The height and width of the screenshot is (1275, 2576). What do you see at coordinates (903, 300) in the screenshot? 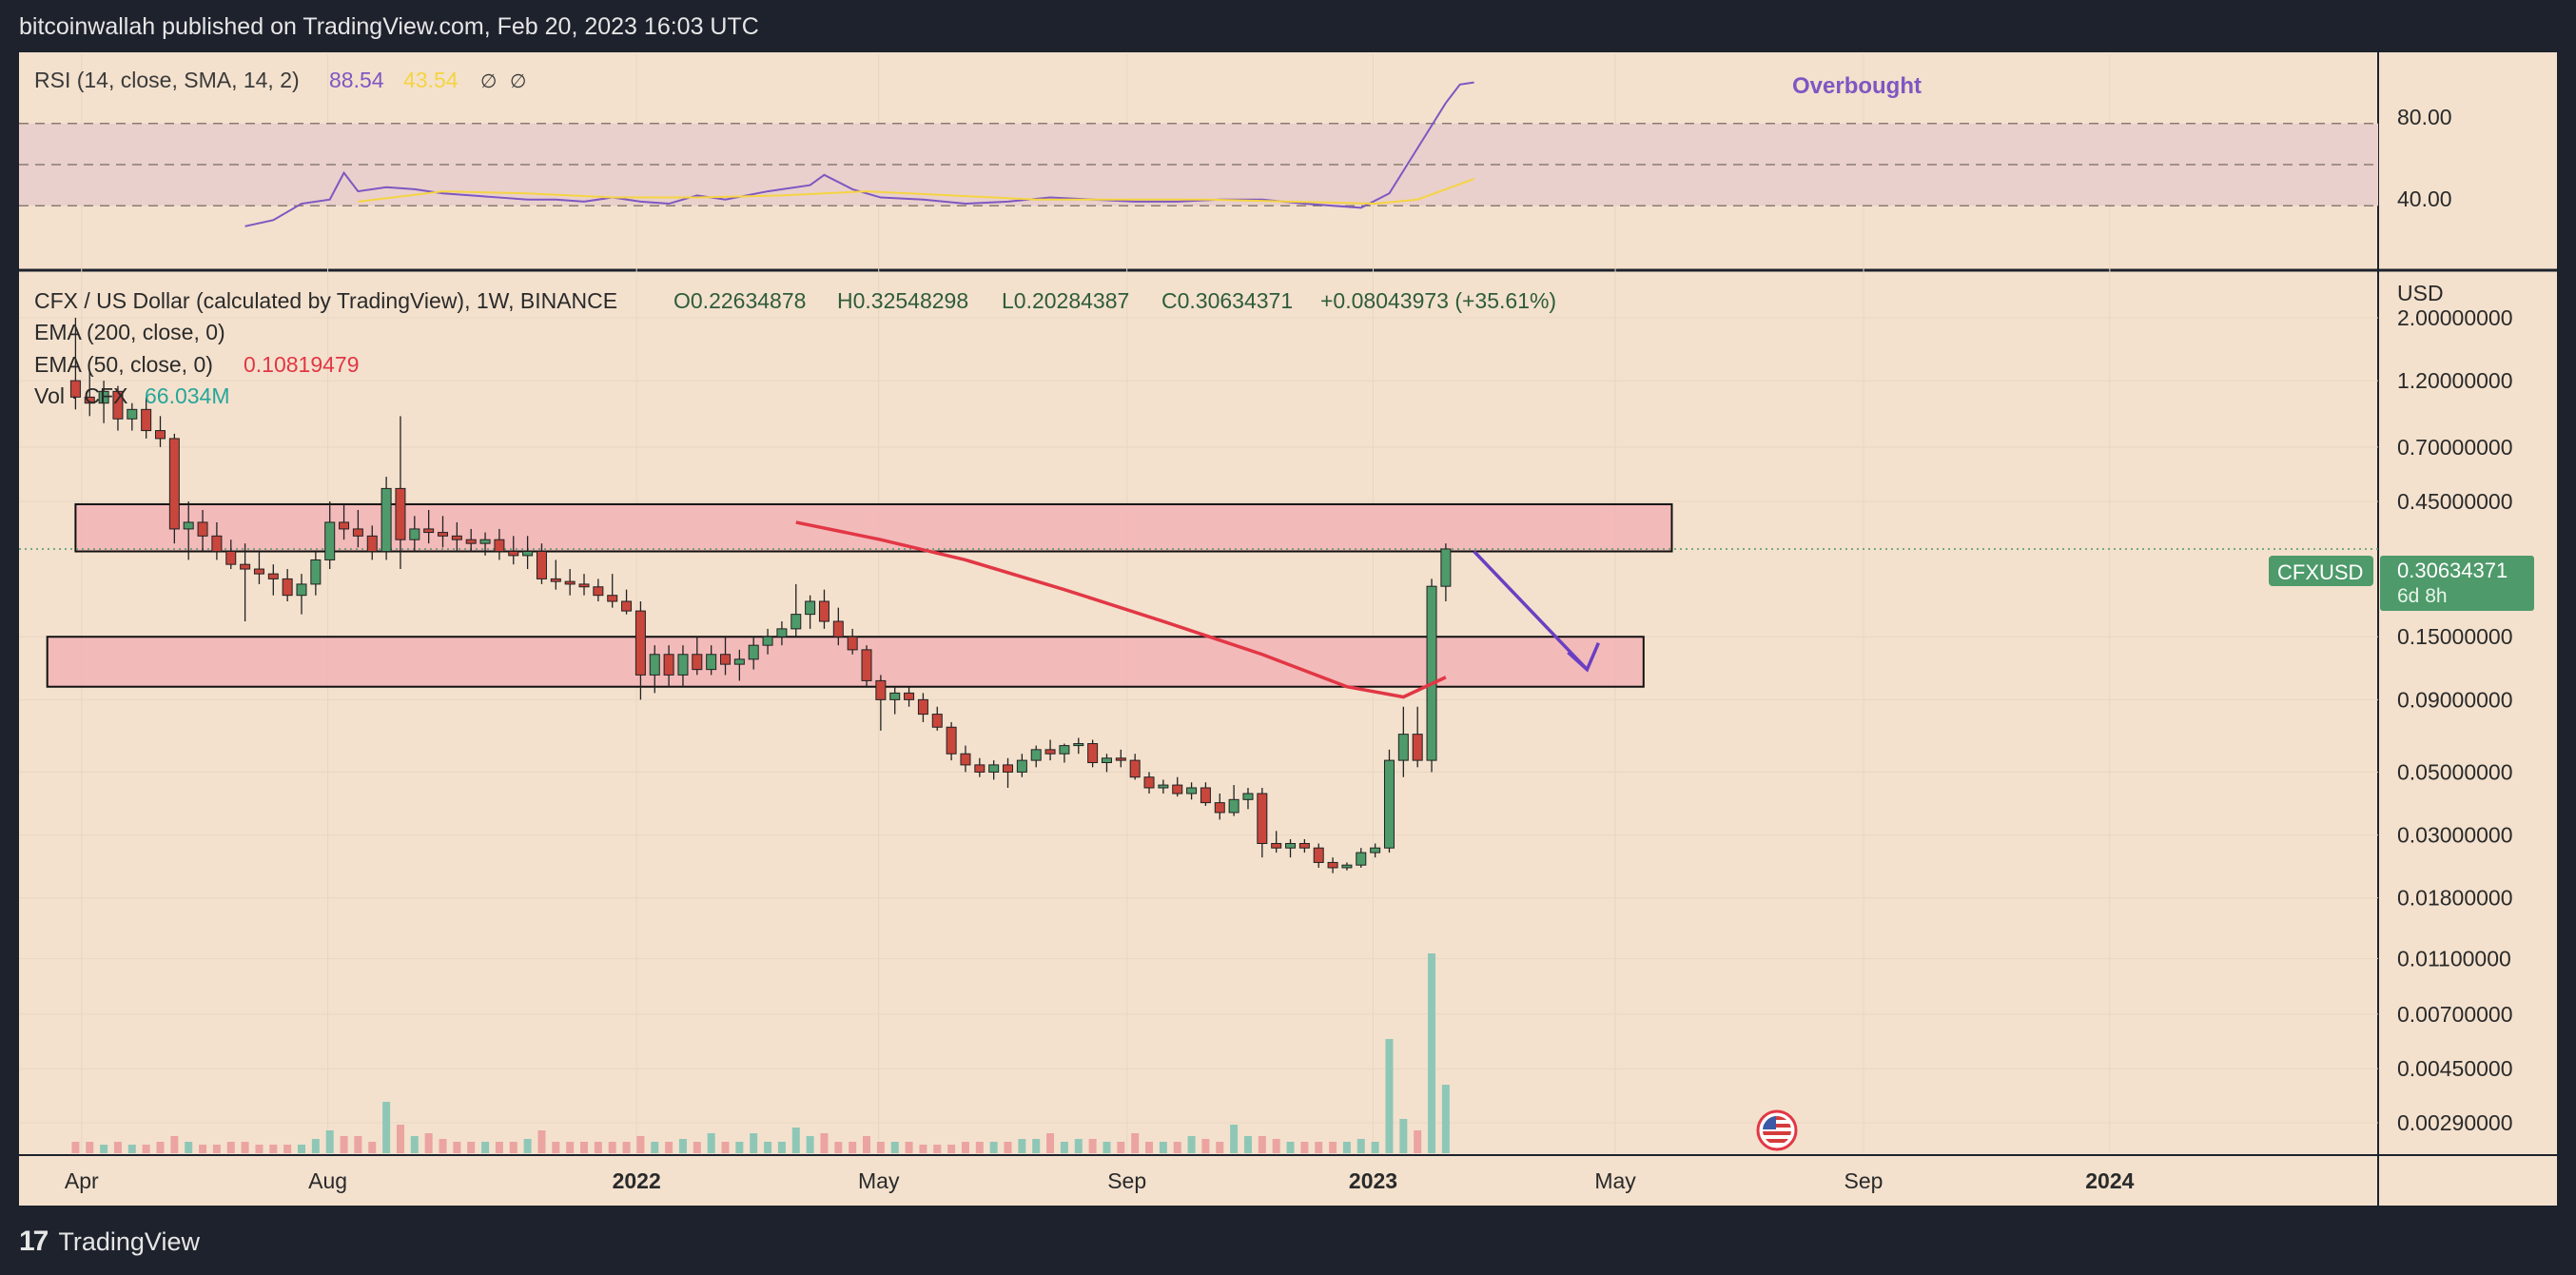
I see `ohlc-high: H0.32548298` at bounding box center [903, 300].